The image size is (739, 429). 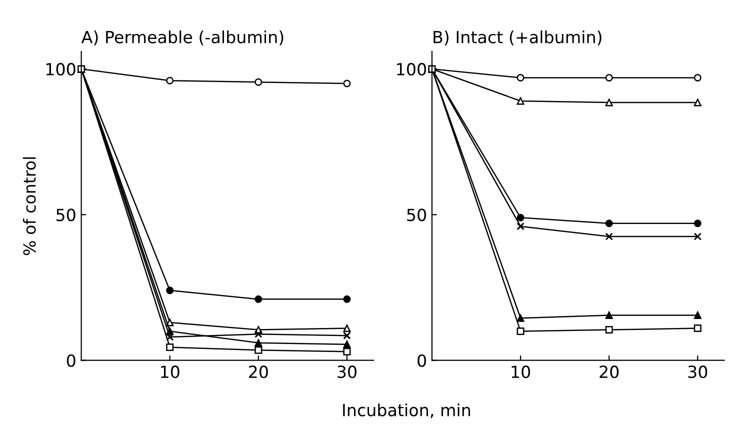 I want to click on y-axis-title: % of control, so click(x=29, y=206).